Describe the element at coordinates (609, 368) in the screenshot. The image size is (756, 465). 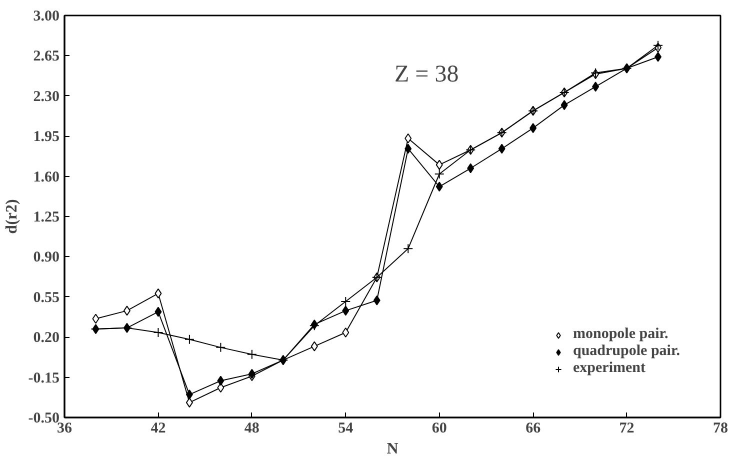
I see `legend-label: experiment` at that location.